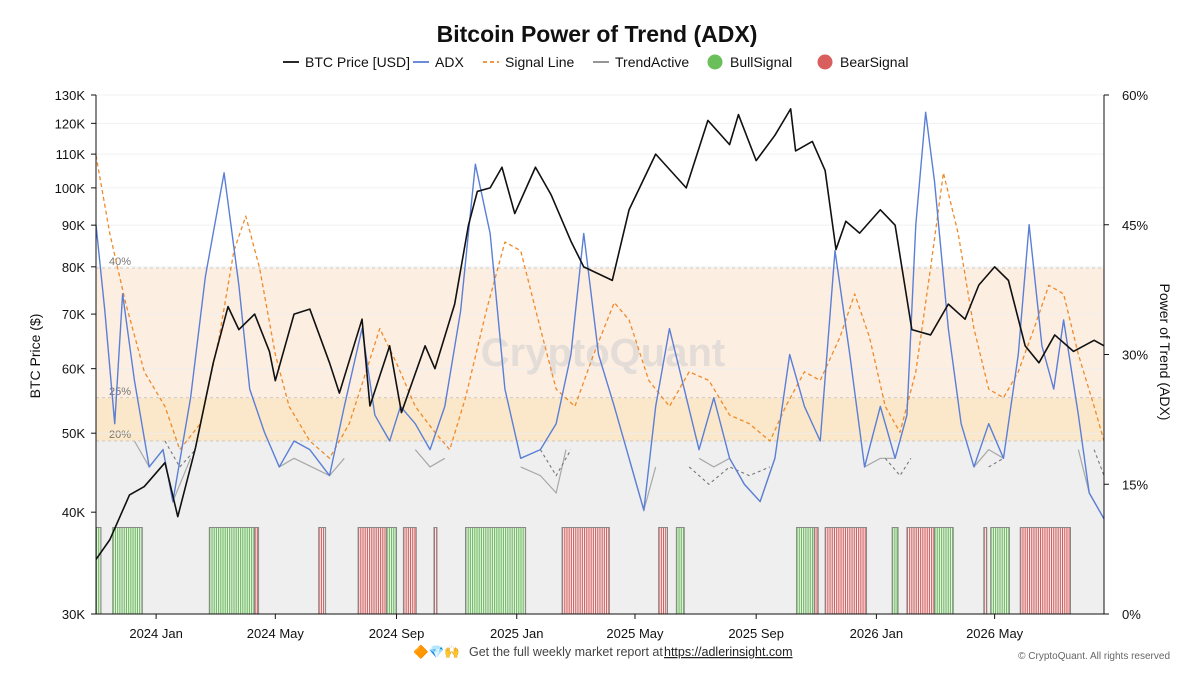  What do you see at coordinates (35, 356) in the screenshot?
I see `y-axis-left-label: BTC Price ($)` at bounding box center [35, 356].